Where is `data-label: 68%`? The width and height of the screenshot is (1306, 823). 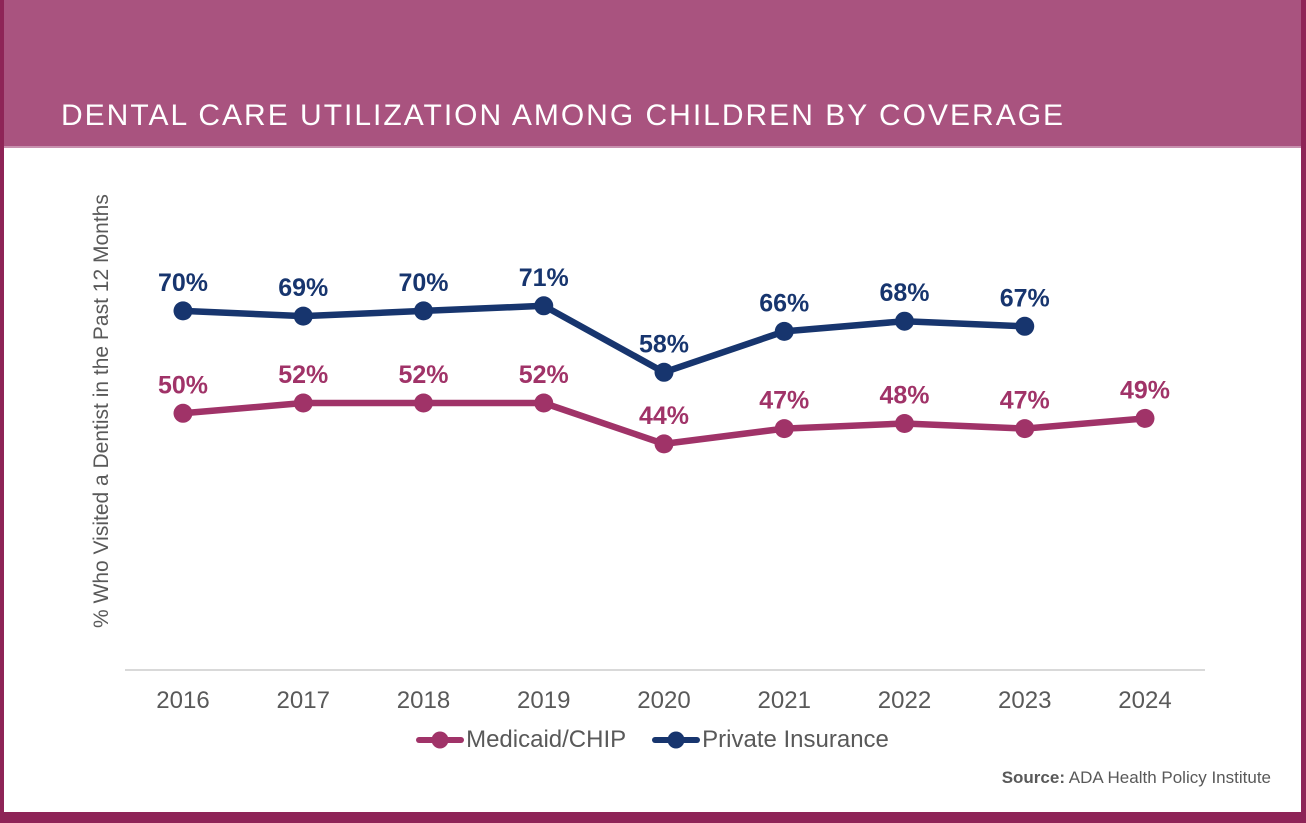
data-label: 68% is located at coordinates (904, 293).